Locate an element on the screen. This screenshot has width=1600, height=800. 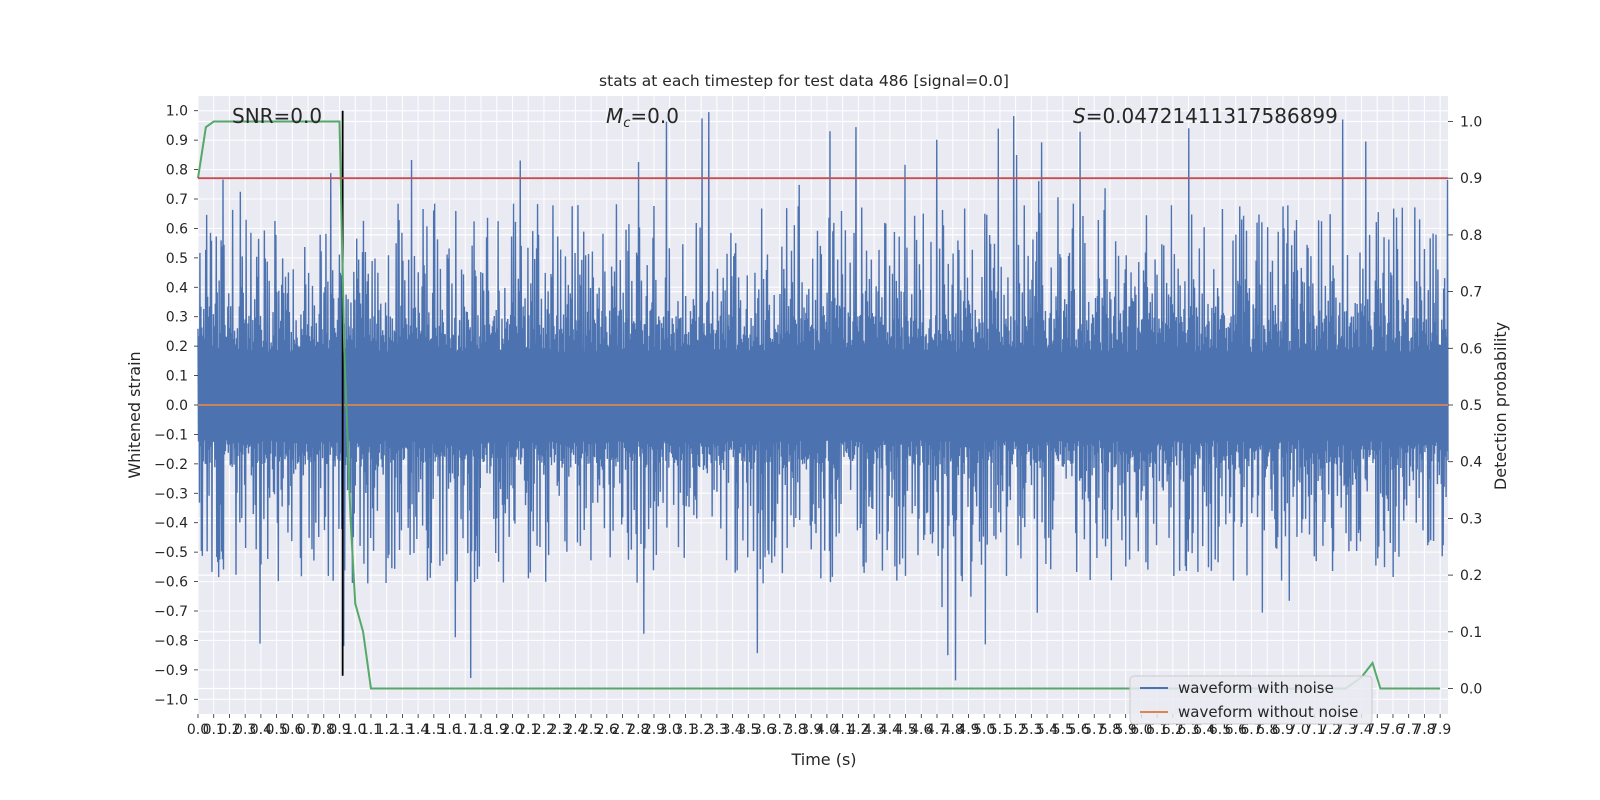
x-tick-label: 0.2 is located at coordinates (229, 730).